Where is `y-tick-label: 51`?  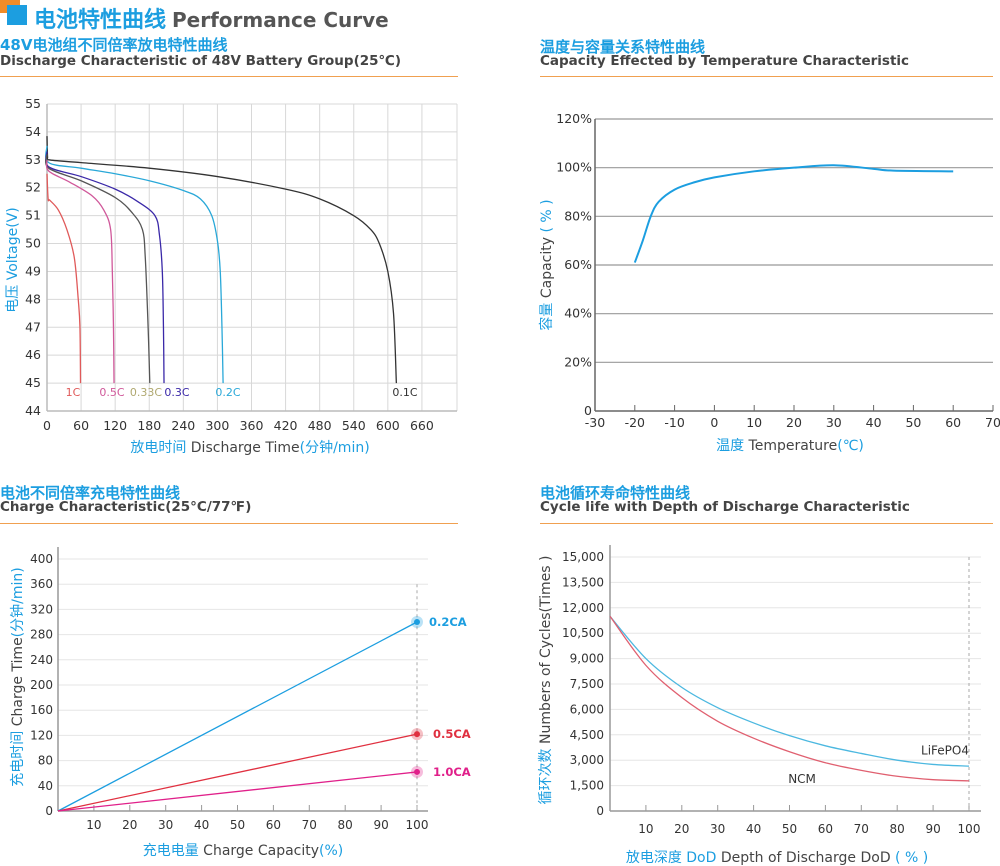 y-tick-label: 51 is located at coordinates (33, 215).